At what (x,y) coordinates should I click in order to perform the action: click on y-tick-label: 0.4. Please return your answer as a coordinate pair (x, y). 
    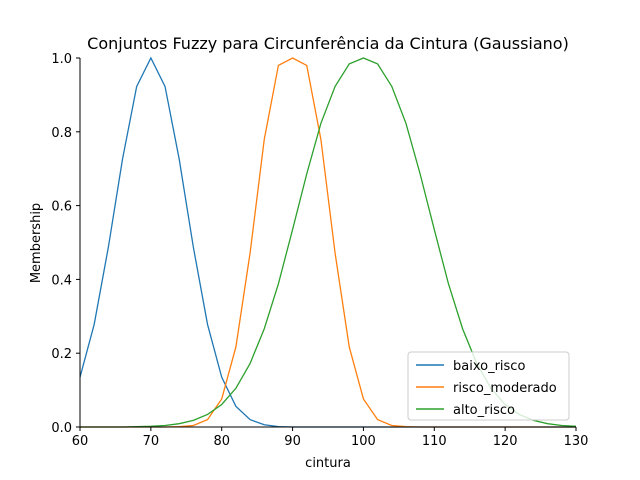
    Looking at the image, I should click on (61, 280).